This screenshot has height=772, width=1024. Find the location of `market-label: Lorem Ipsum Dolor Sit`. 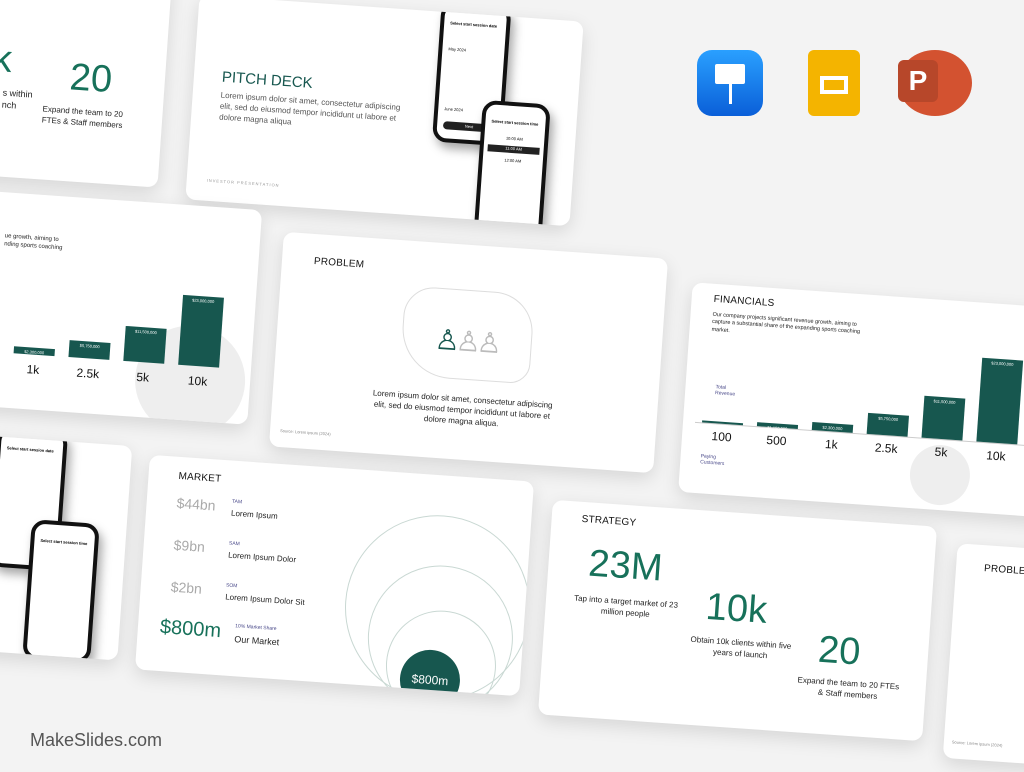

market-label: Lorem Ipsum Dolor Sit is located at coordinates (264, 599).